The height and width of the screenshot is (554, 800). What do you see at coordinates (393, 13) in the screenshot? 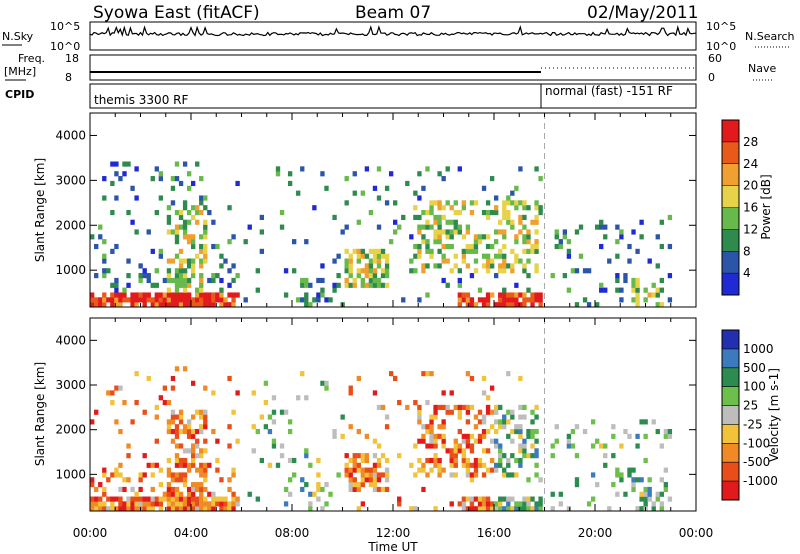
I see `beam-title: Beam 07` at bounding box center [393, 13].